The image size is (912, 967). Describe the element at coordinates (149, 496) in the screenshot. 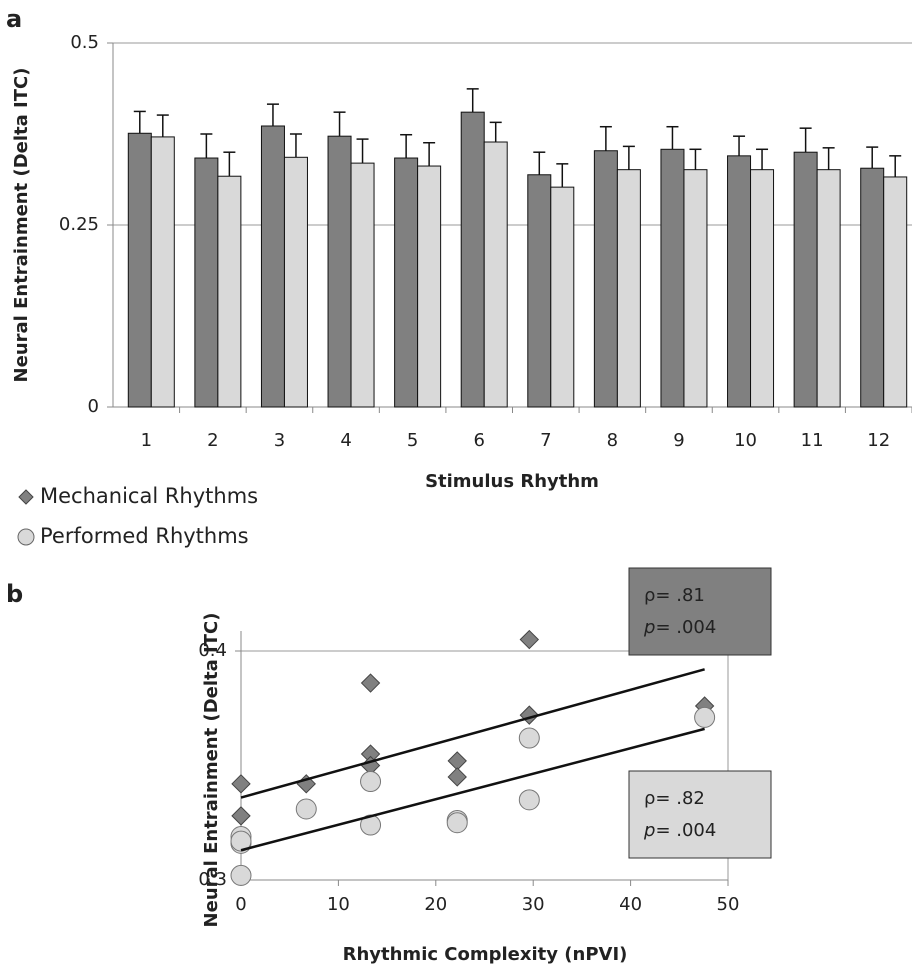

I see `legend-label: Mechanical Rhythms` at that location.